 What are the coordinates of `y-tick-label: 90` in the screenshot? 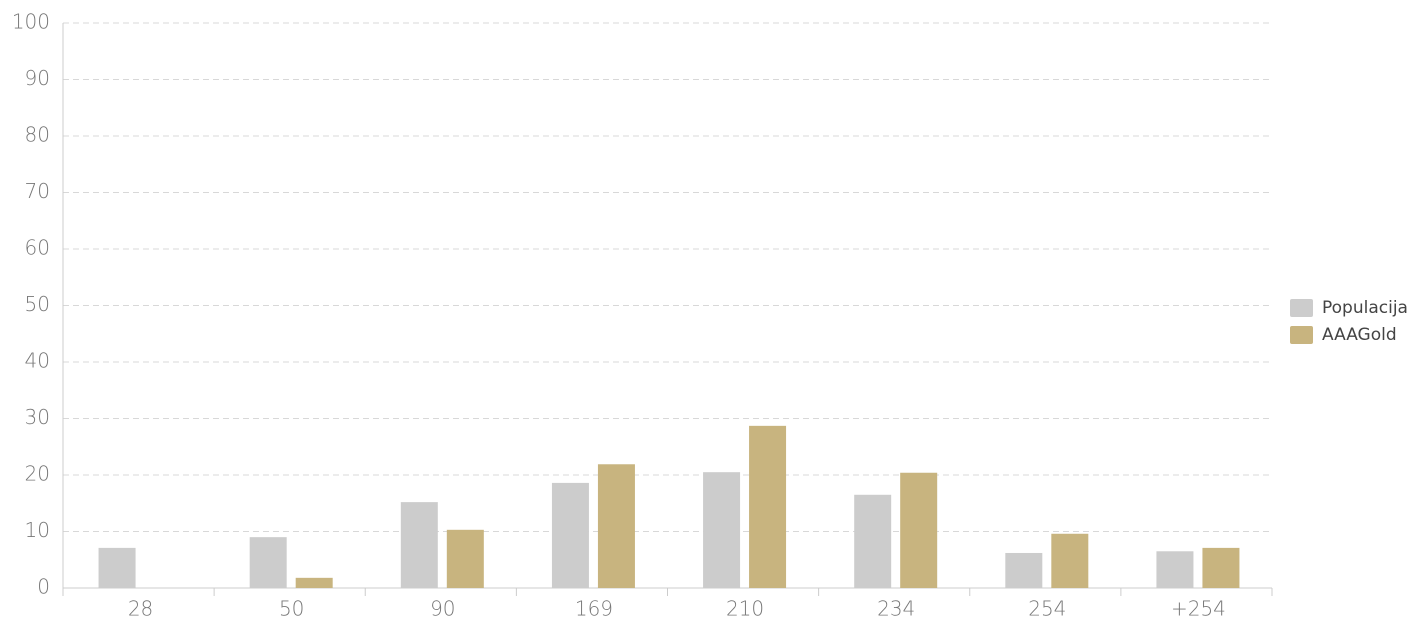 It's located at (37, 78).